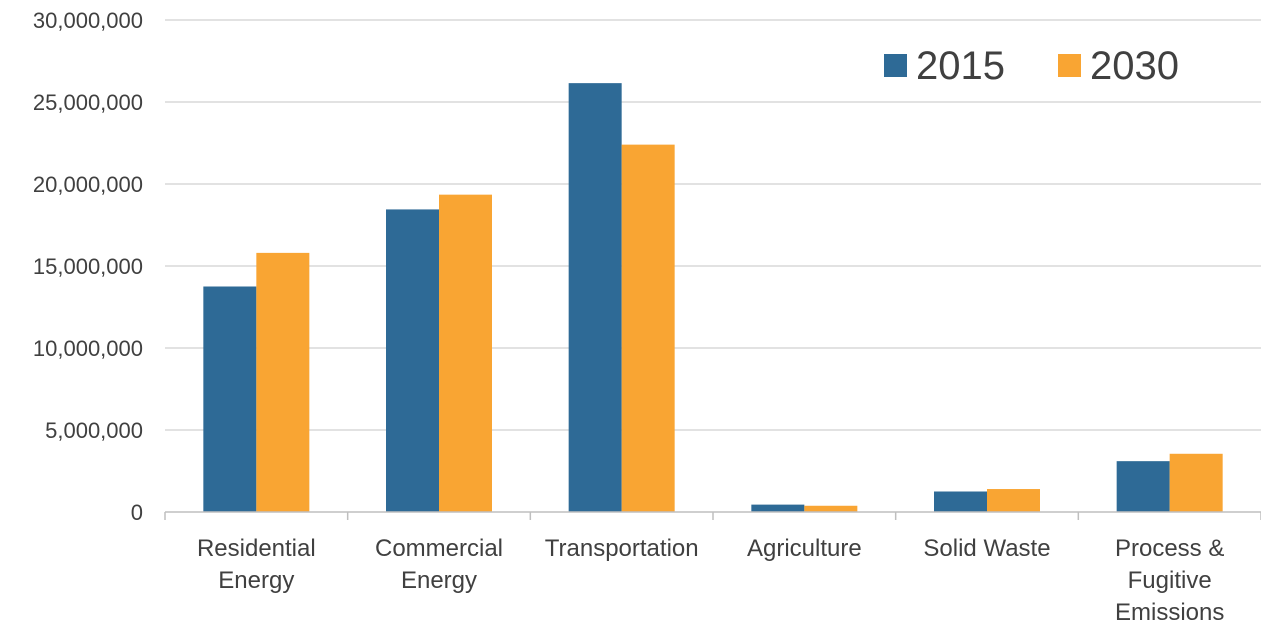  I want to click on y-tick-label: 0, so click(137, 512).